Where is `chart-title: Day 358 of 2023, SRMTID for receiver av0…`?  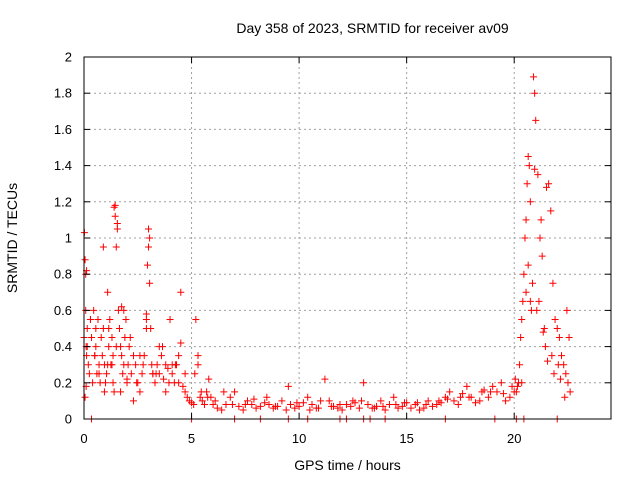 chart-title: Day 358 of 2023, SRMTID for receiver av0… is located at coordinates (372, 28).